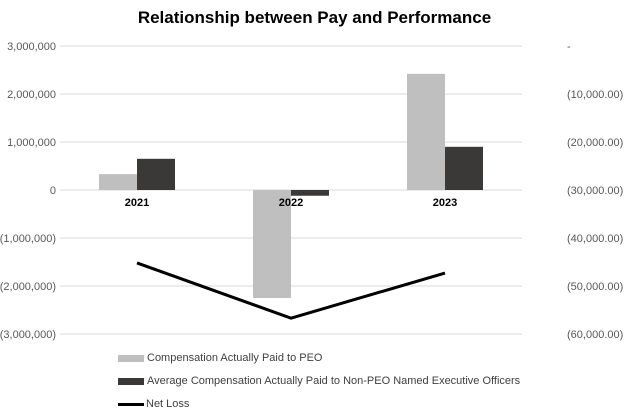  What do you see at coordinates (131, 381) in the screenshot?
I see `legend-swatch-non-peo` at bounding box center [131, 381].